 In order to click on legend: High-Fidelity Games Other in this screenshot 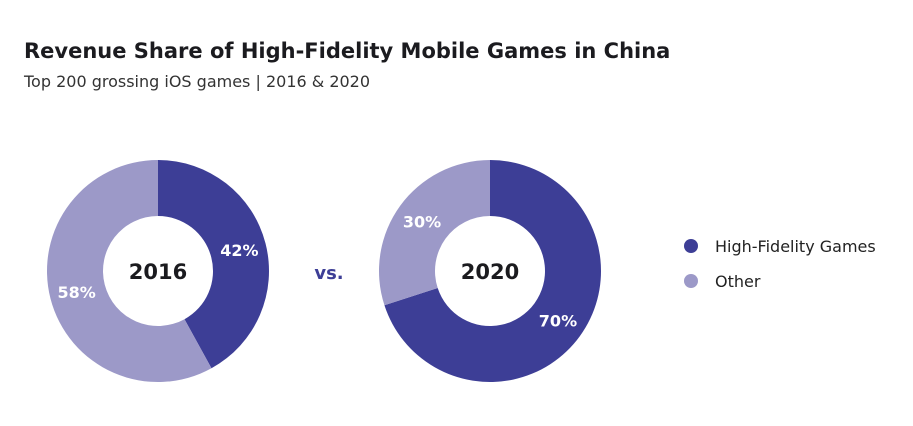, I will do `click(780, 272)`.